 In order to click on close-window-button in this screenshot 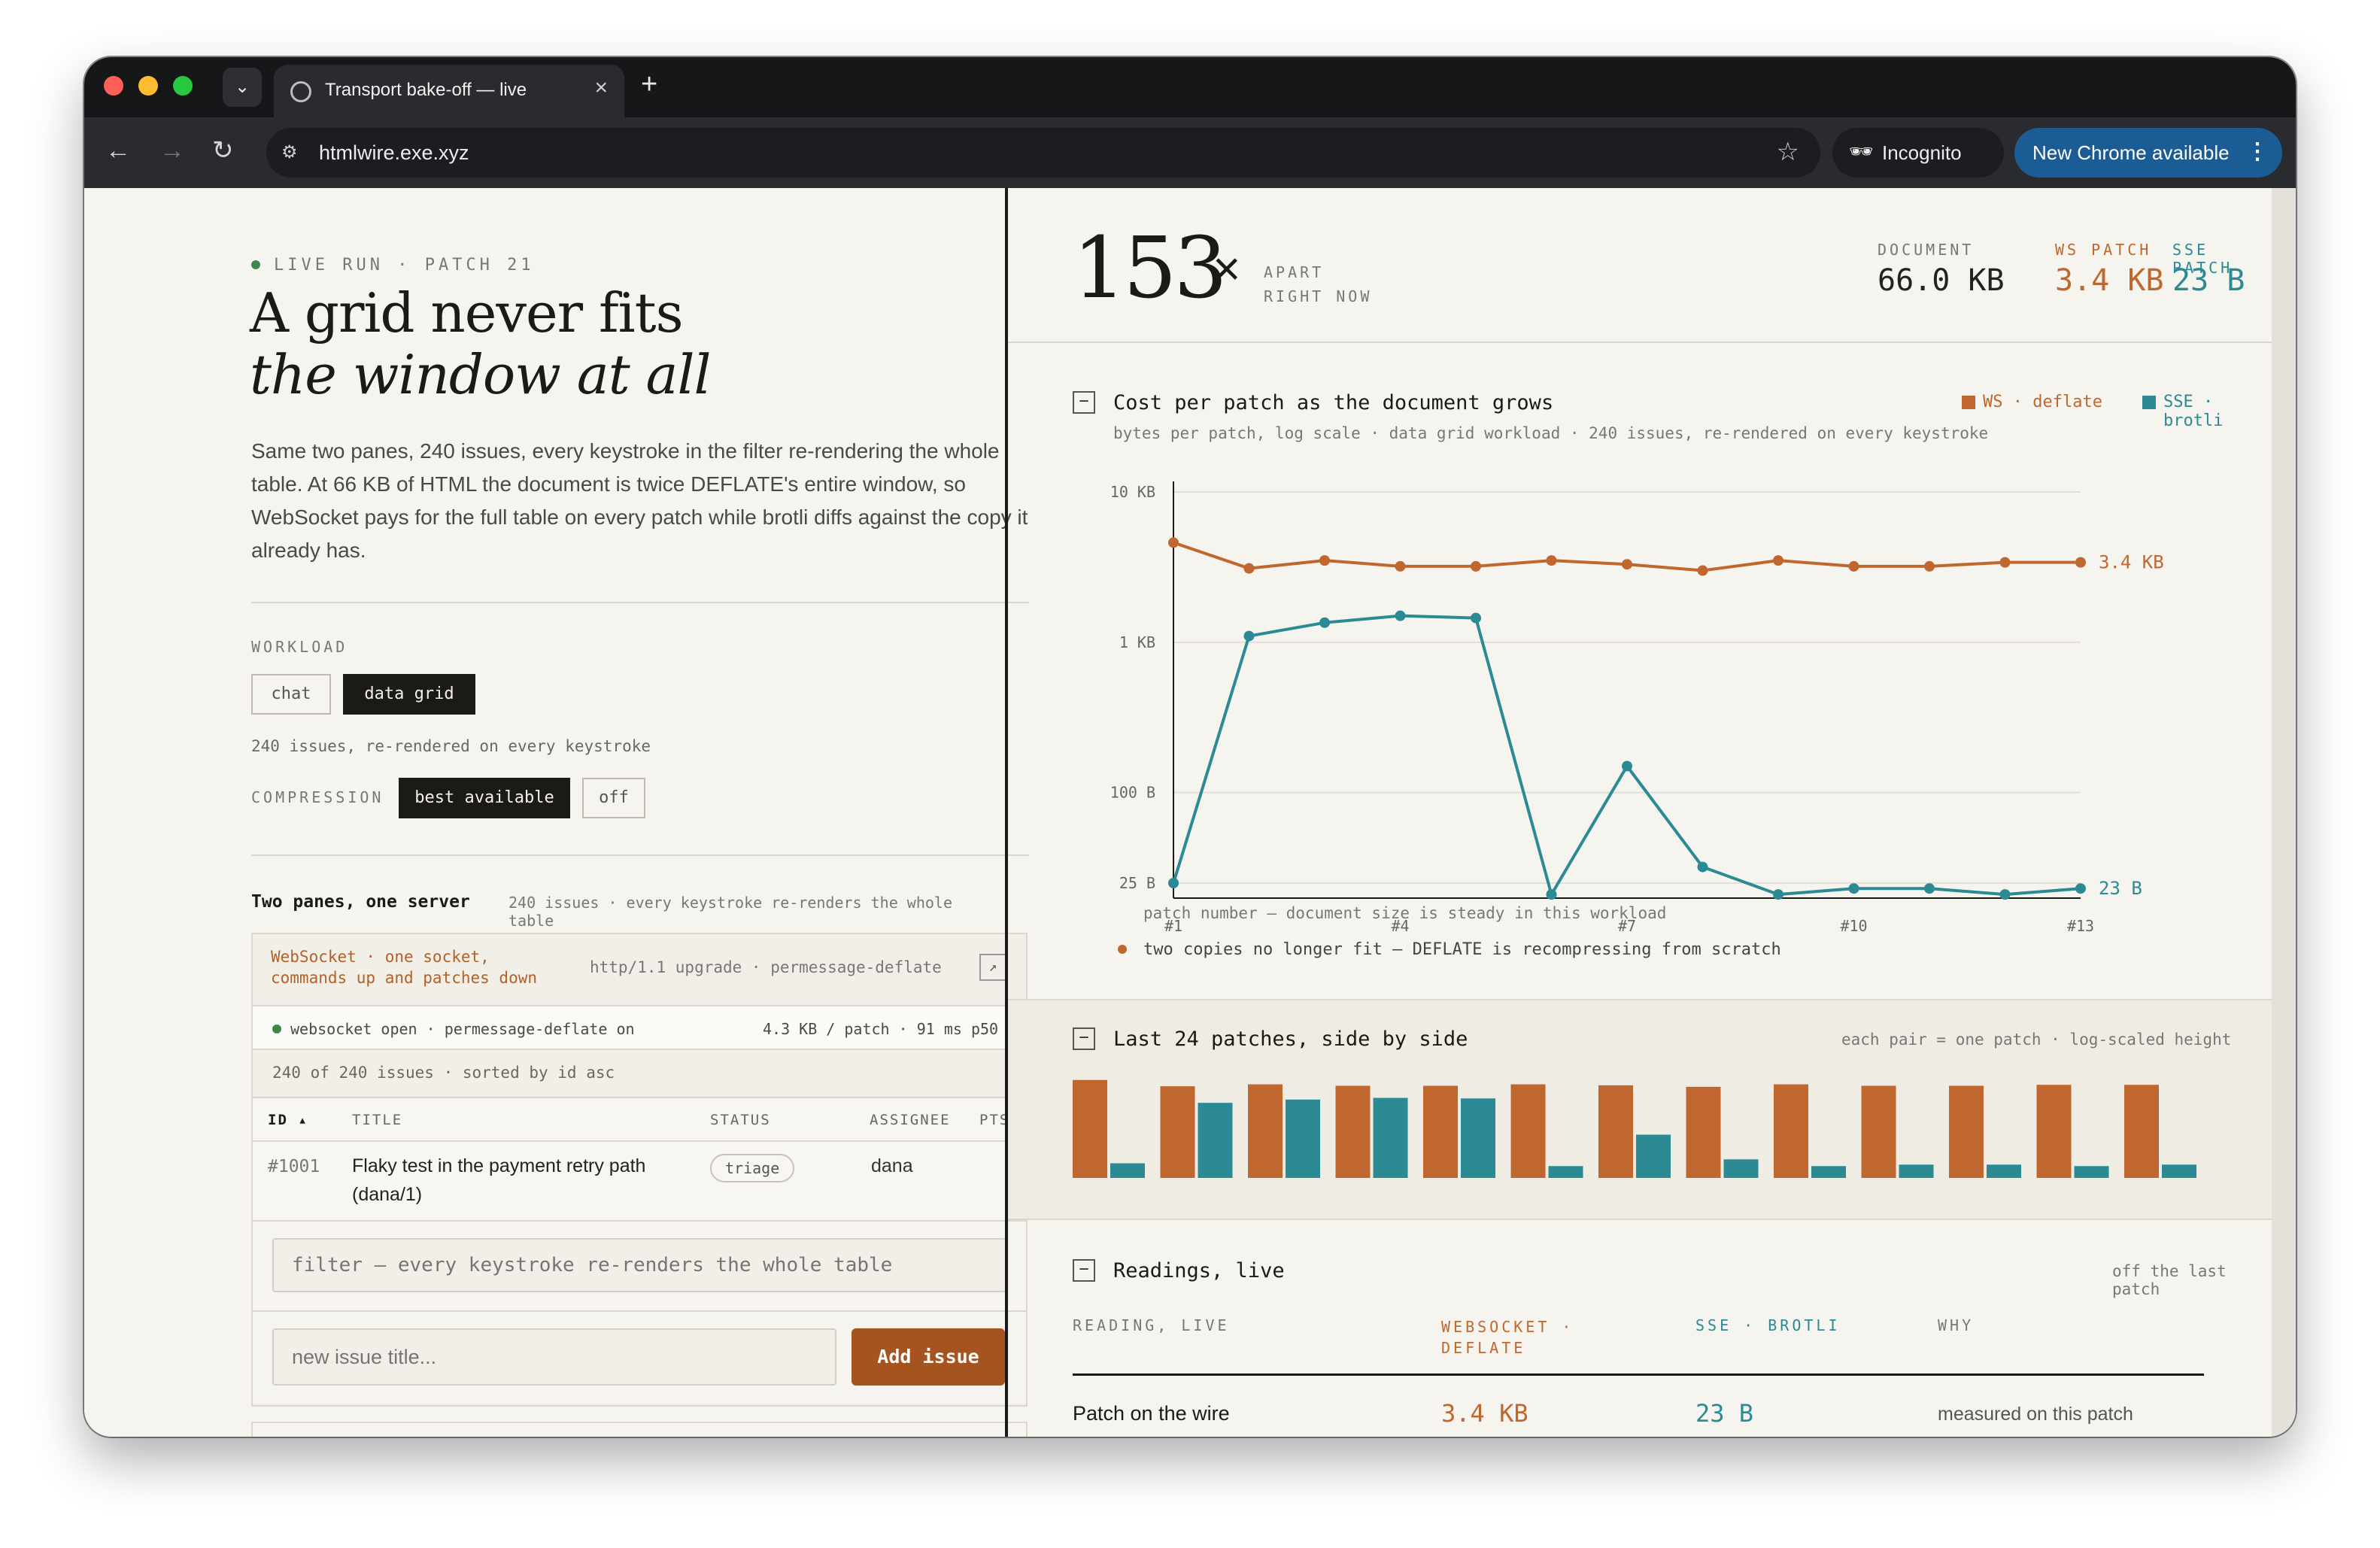, I will do `click(113, 86)`.